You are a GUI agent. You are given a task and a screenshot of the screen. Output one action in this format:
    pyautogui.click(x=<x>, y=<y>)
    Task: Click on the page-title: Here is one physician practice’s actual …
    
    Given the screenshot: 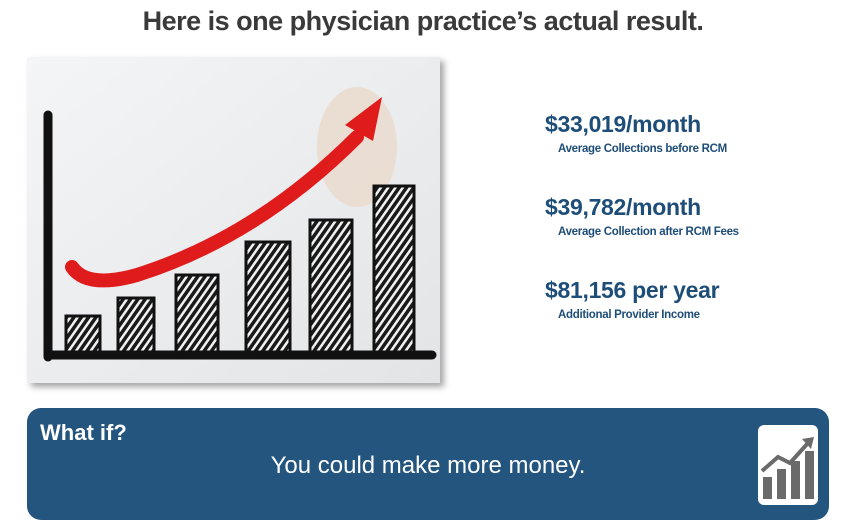 What is the action you would take?
    pyautogui.click(x=423, y=21)
    